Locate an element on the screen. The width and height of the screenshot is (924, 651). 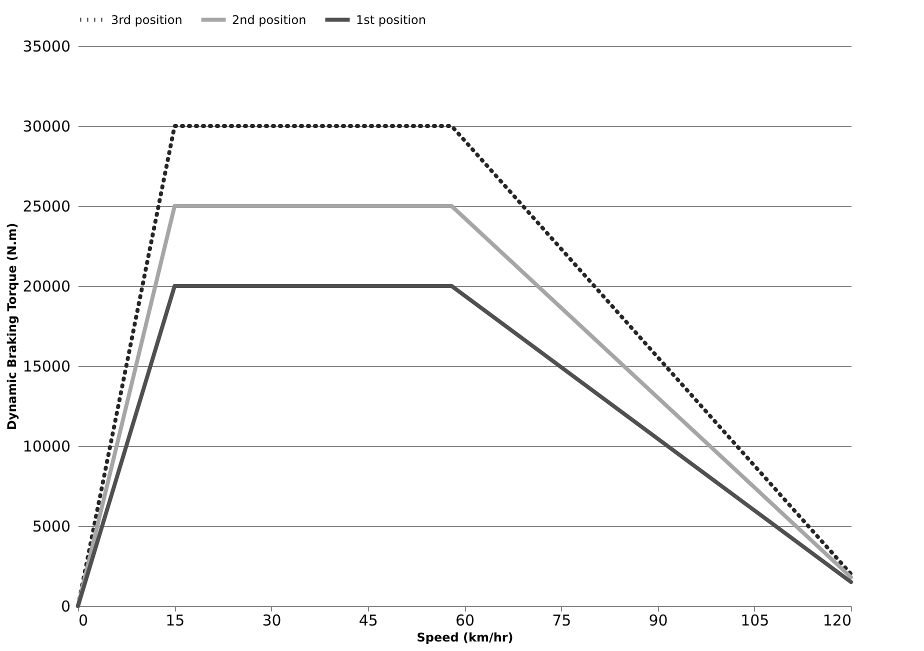
x-tick-label: 15 is located at coordinates (175, 621).